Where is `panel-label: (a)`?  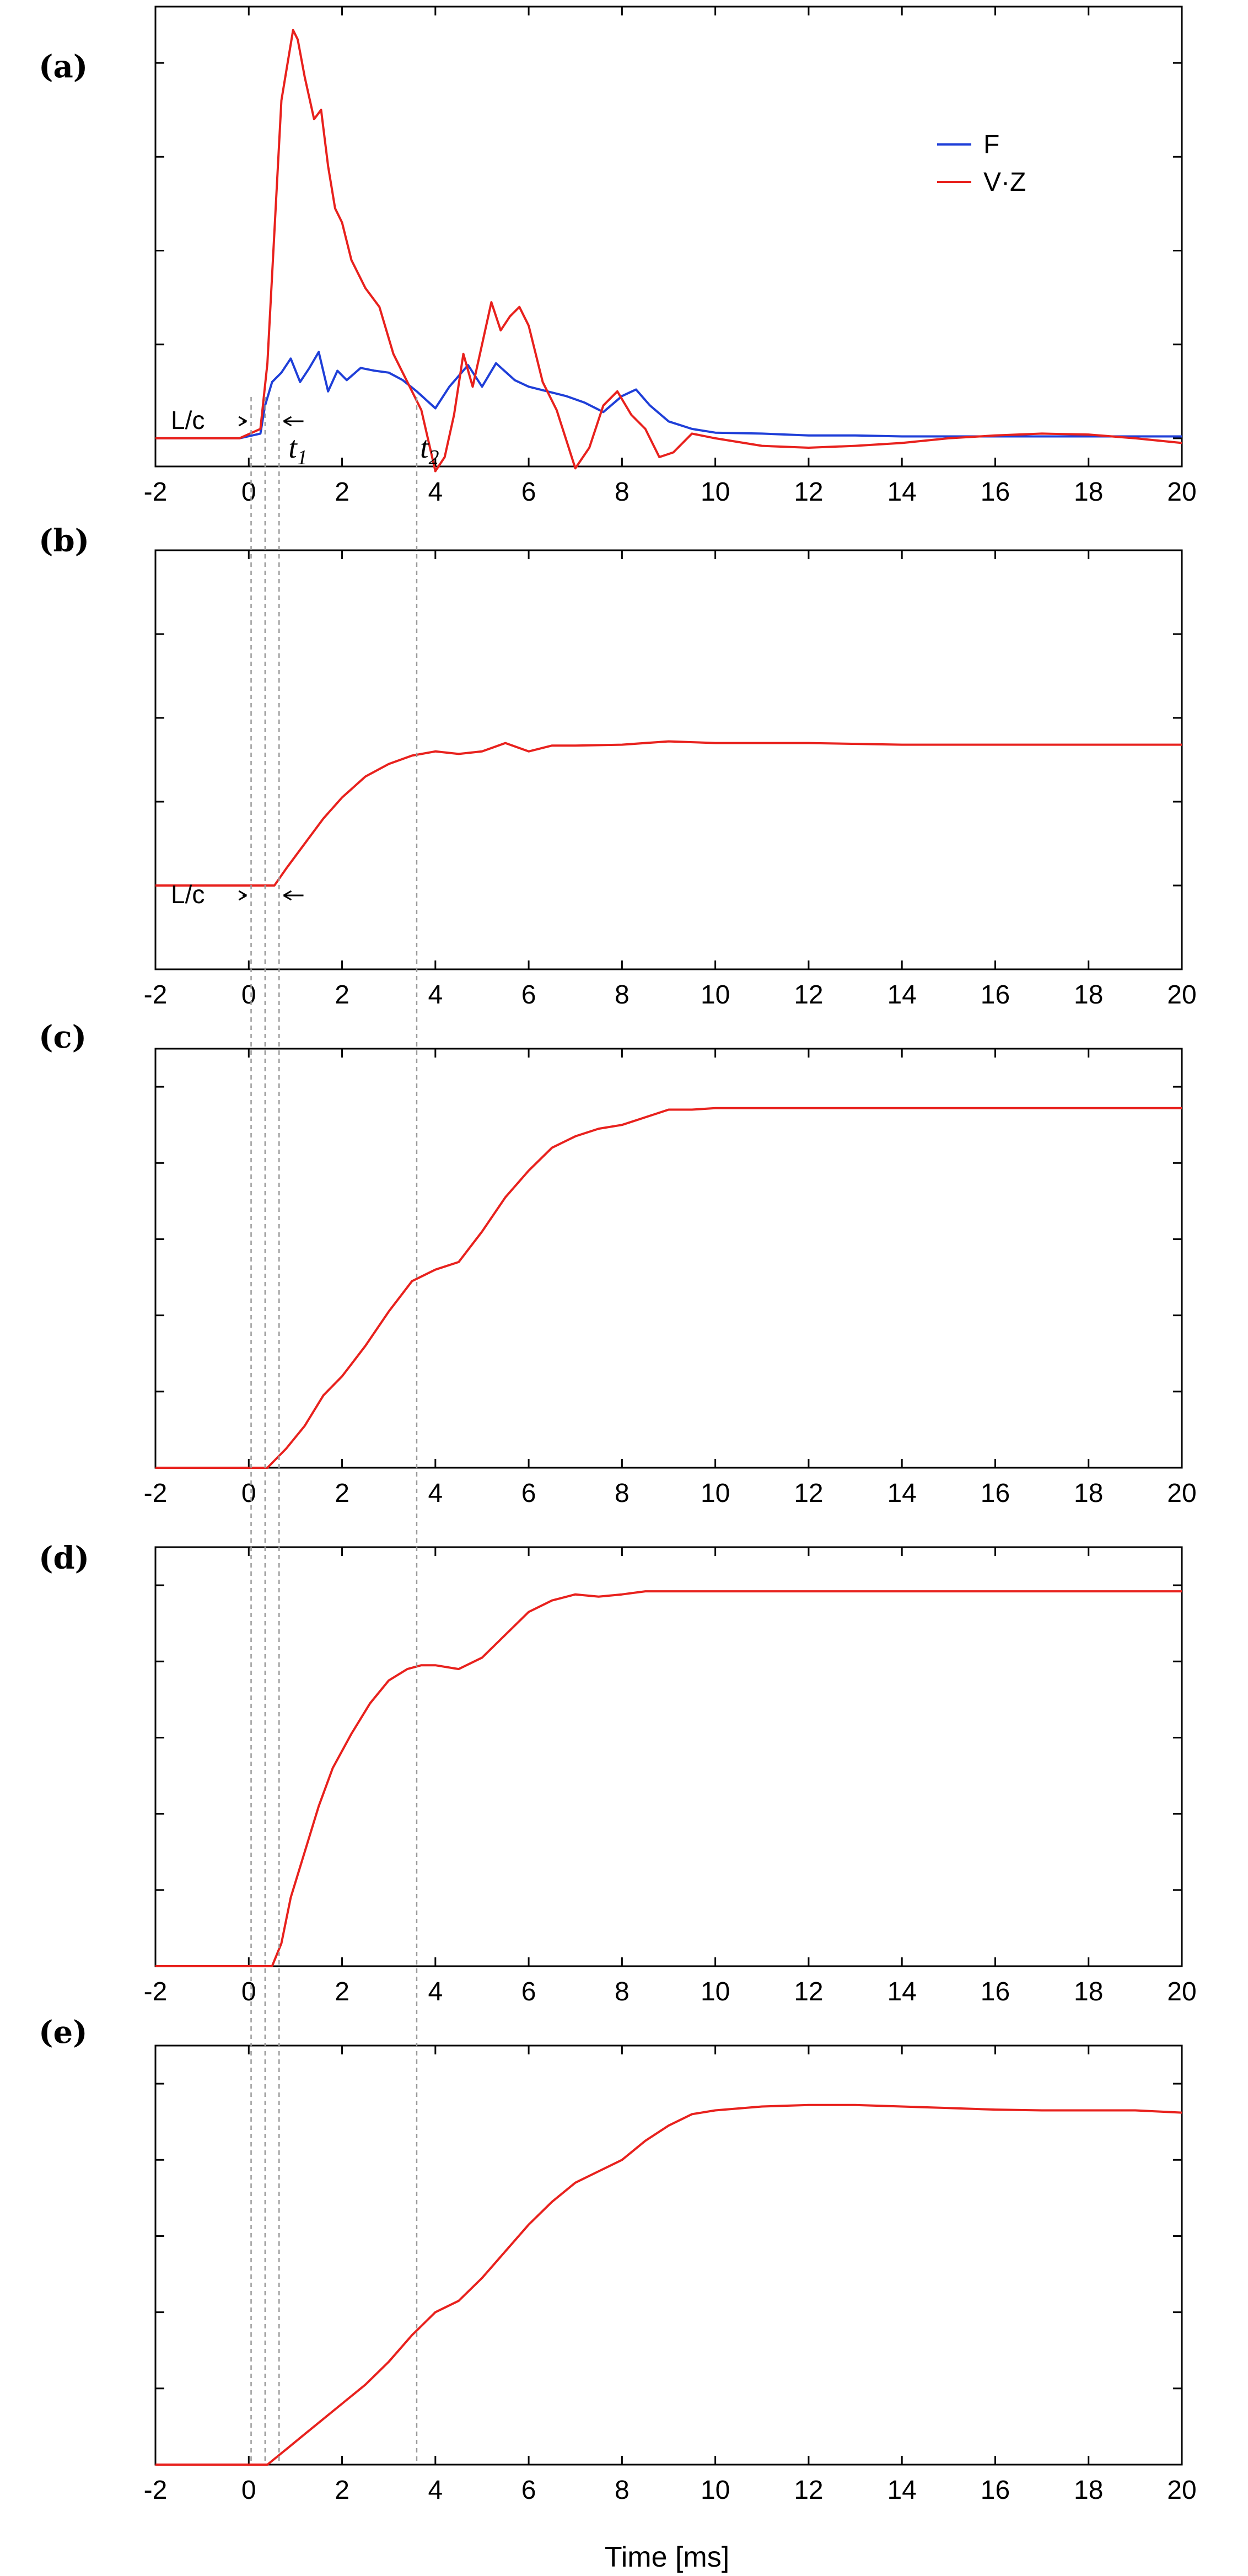 panel-label: (a) is located at coordinates (63, 67).